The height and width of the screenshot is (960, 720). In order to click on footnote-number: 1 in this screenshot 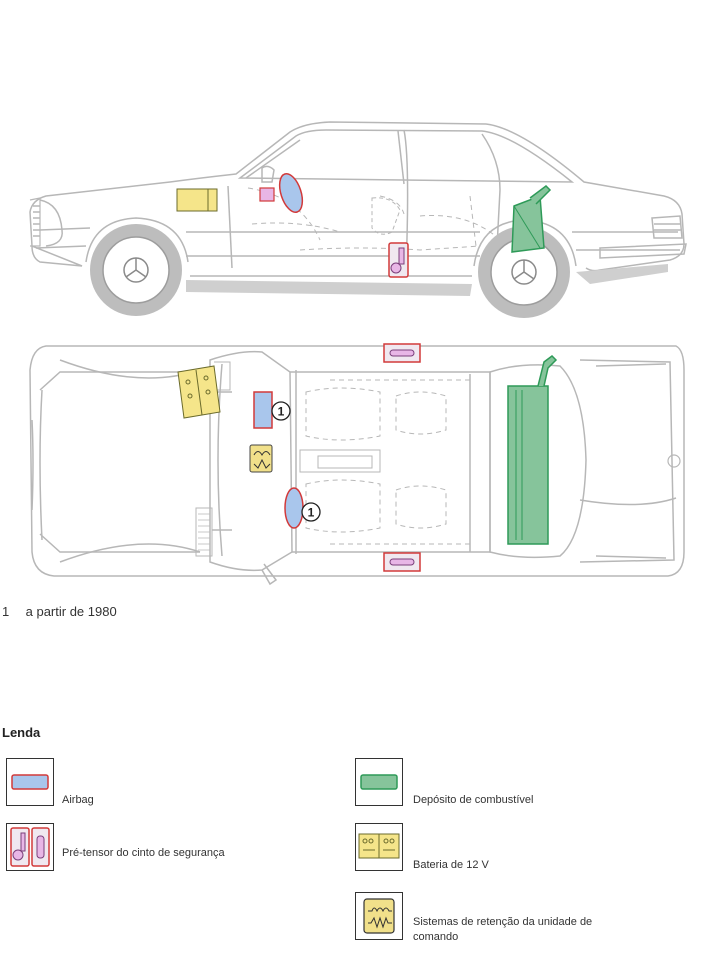, I will do `click(6, 611)`.